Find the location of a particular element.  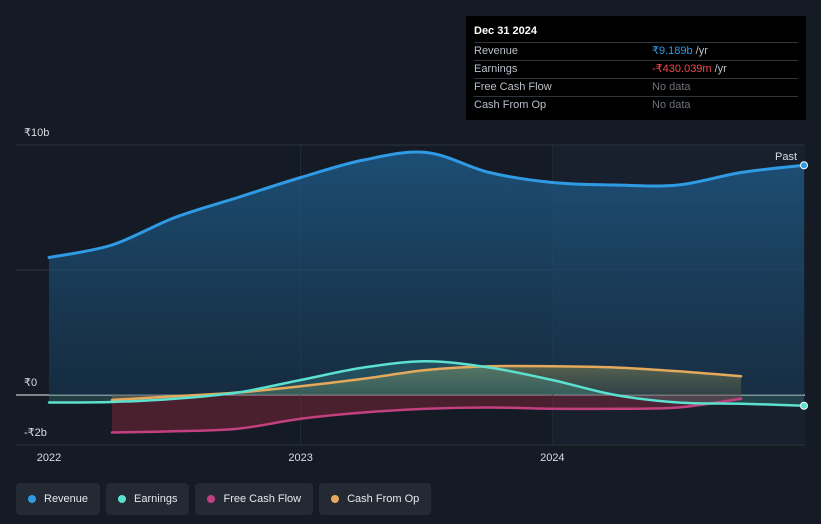

tooltip-row-cash-from-op: Cash From Op No data is located at coordinates (636, 105).